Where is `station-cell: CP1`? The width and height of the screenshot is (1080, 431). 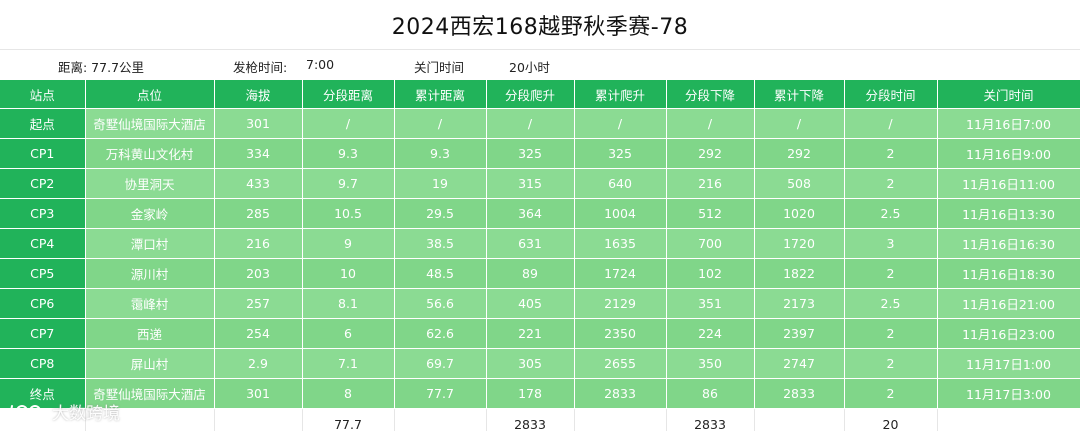 station-cell: CP1 is located at coordinates (43, 153).